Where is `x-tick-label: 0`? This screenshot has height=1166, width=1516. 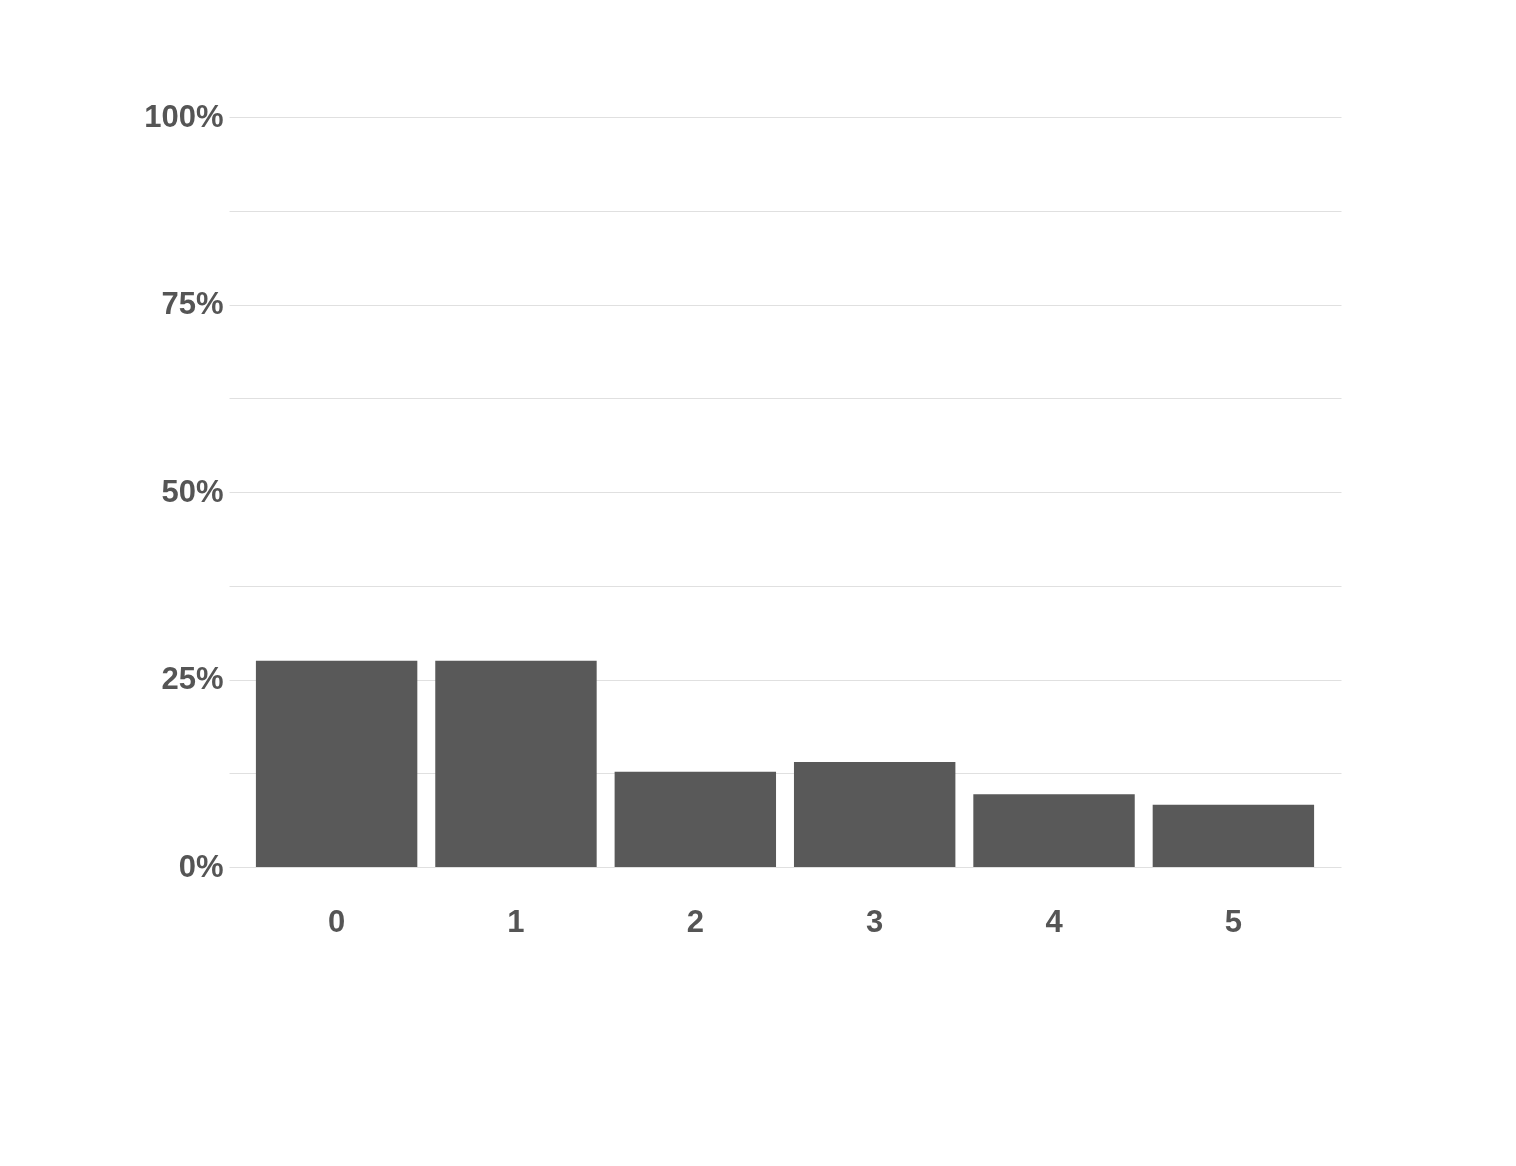 x-tick-label: 0 is located at coordinates (336, 921).